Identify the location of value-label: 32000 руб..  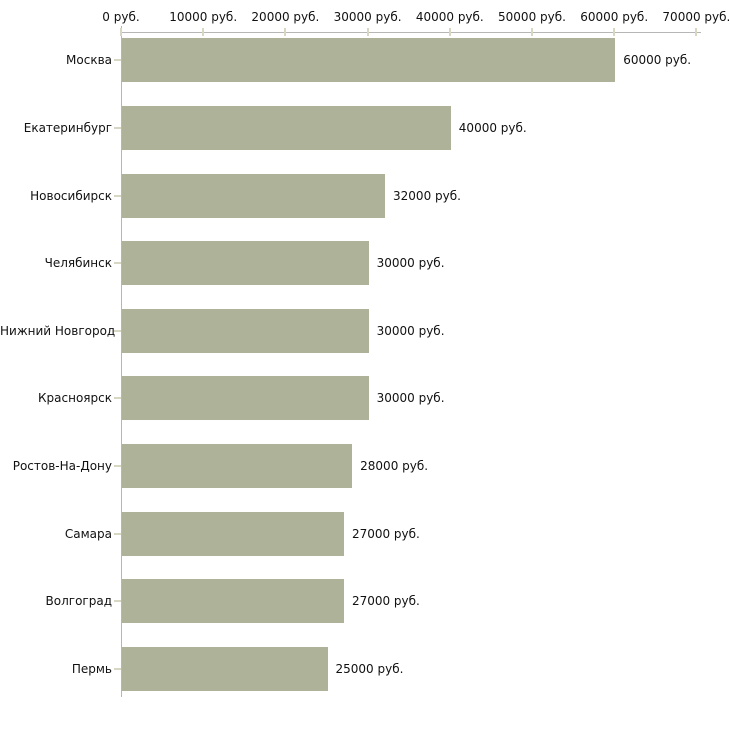
(427, 195).